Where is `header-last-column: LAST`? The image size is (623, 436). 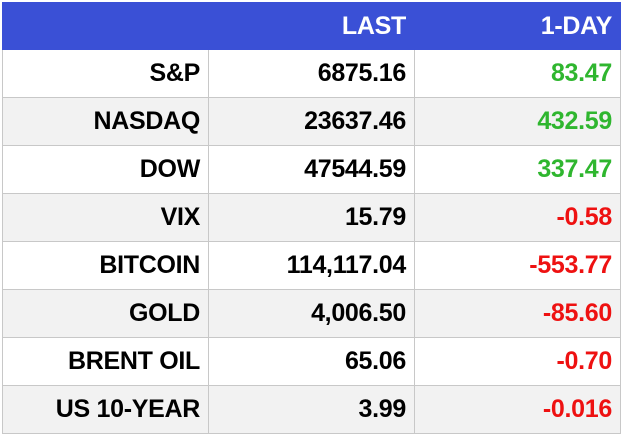 header-last-column: LAST is located at coordinates (311, 26).